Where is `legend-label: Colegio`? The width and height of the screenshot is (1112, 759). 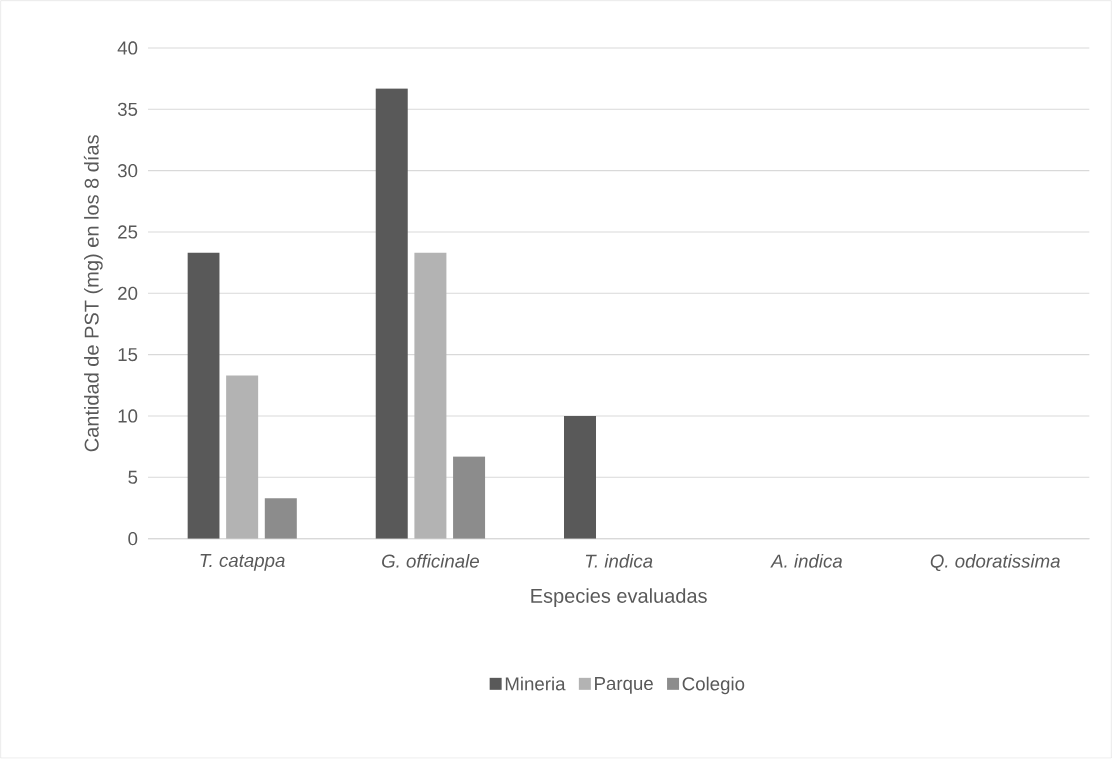 legend-label: Colegio is located at coordinates (713, 685).